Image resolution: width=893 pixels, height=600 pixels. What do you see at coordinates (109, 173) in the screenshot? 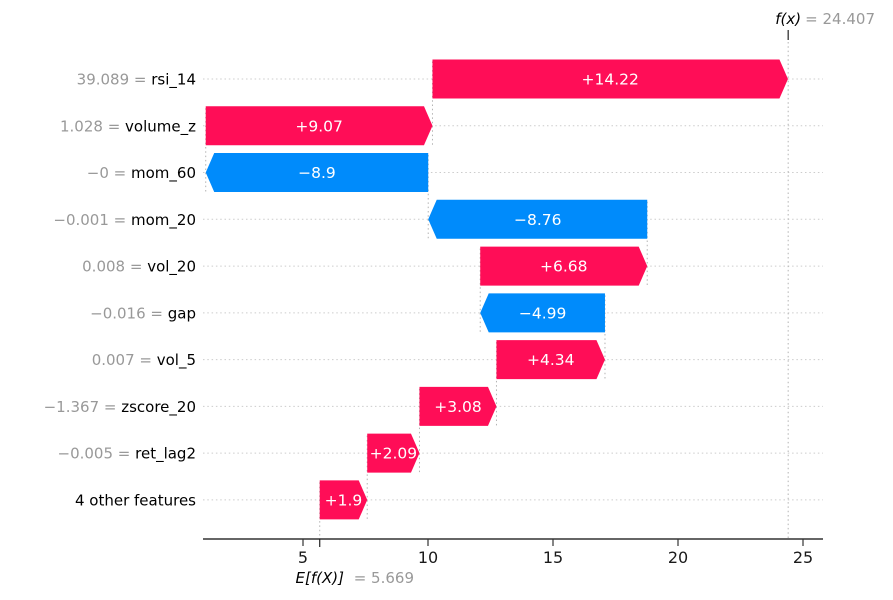
I see `feature-data-value: −0 =` at bounding box center [109, 173].